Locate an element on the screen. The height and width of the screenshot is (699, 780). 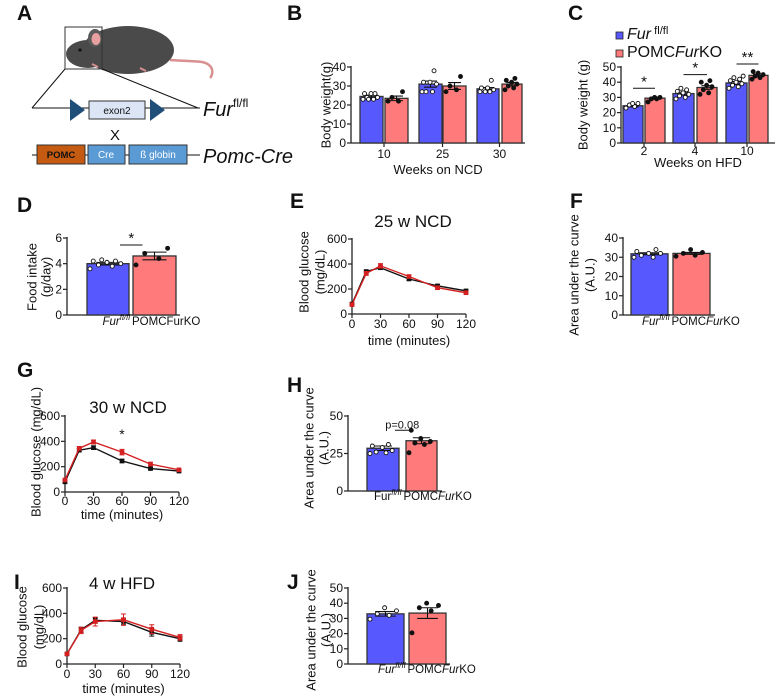
category-label-ko-part: POMCFurKO is located at coordinates (166, 322).